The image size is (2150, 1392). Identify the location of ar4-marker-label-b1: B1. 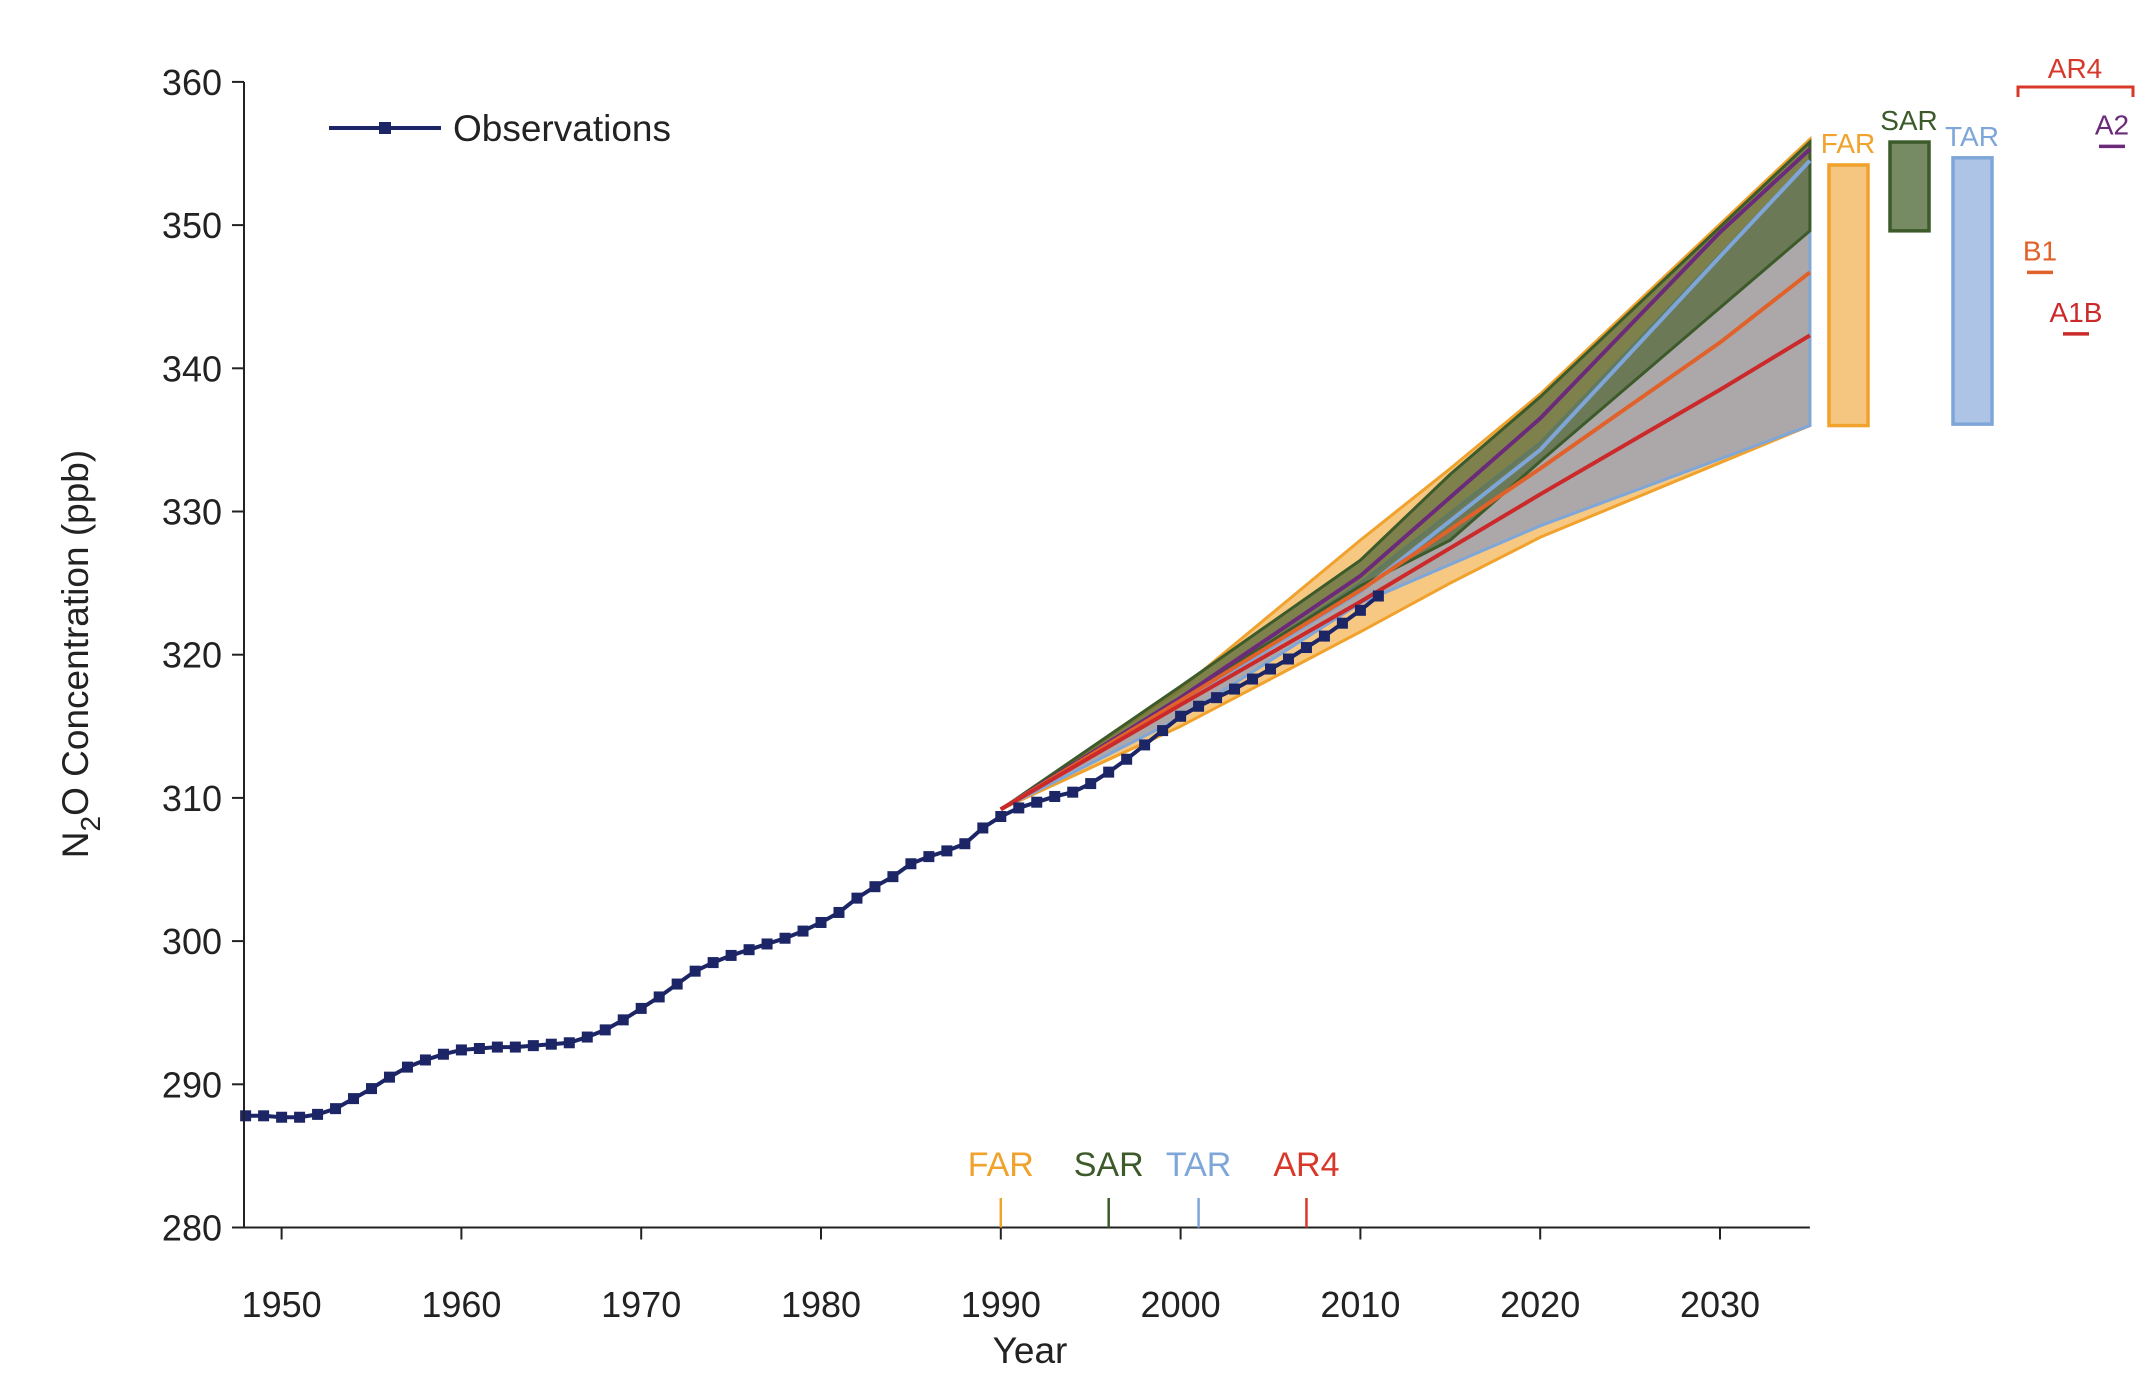
(2040, 250).